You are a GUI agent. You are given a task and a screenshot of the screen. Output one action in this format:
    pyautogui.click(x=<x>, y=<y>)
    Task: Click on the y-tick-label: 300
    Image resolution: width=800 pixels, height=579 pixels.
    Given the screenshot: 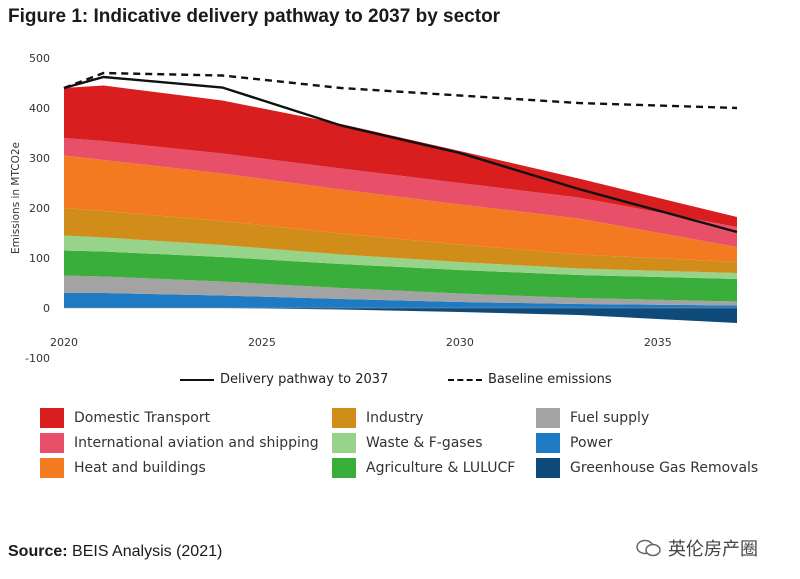 What is the action you would take?
    pyautogui.click(x=39, y=158)
    